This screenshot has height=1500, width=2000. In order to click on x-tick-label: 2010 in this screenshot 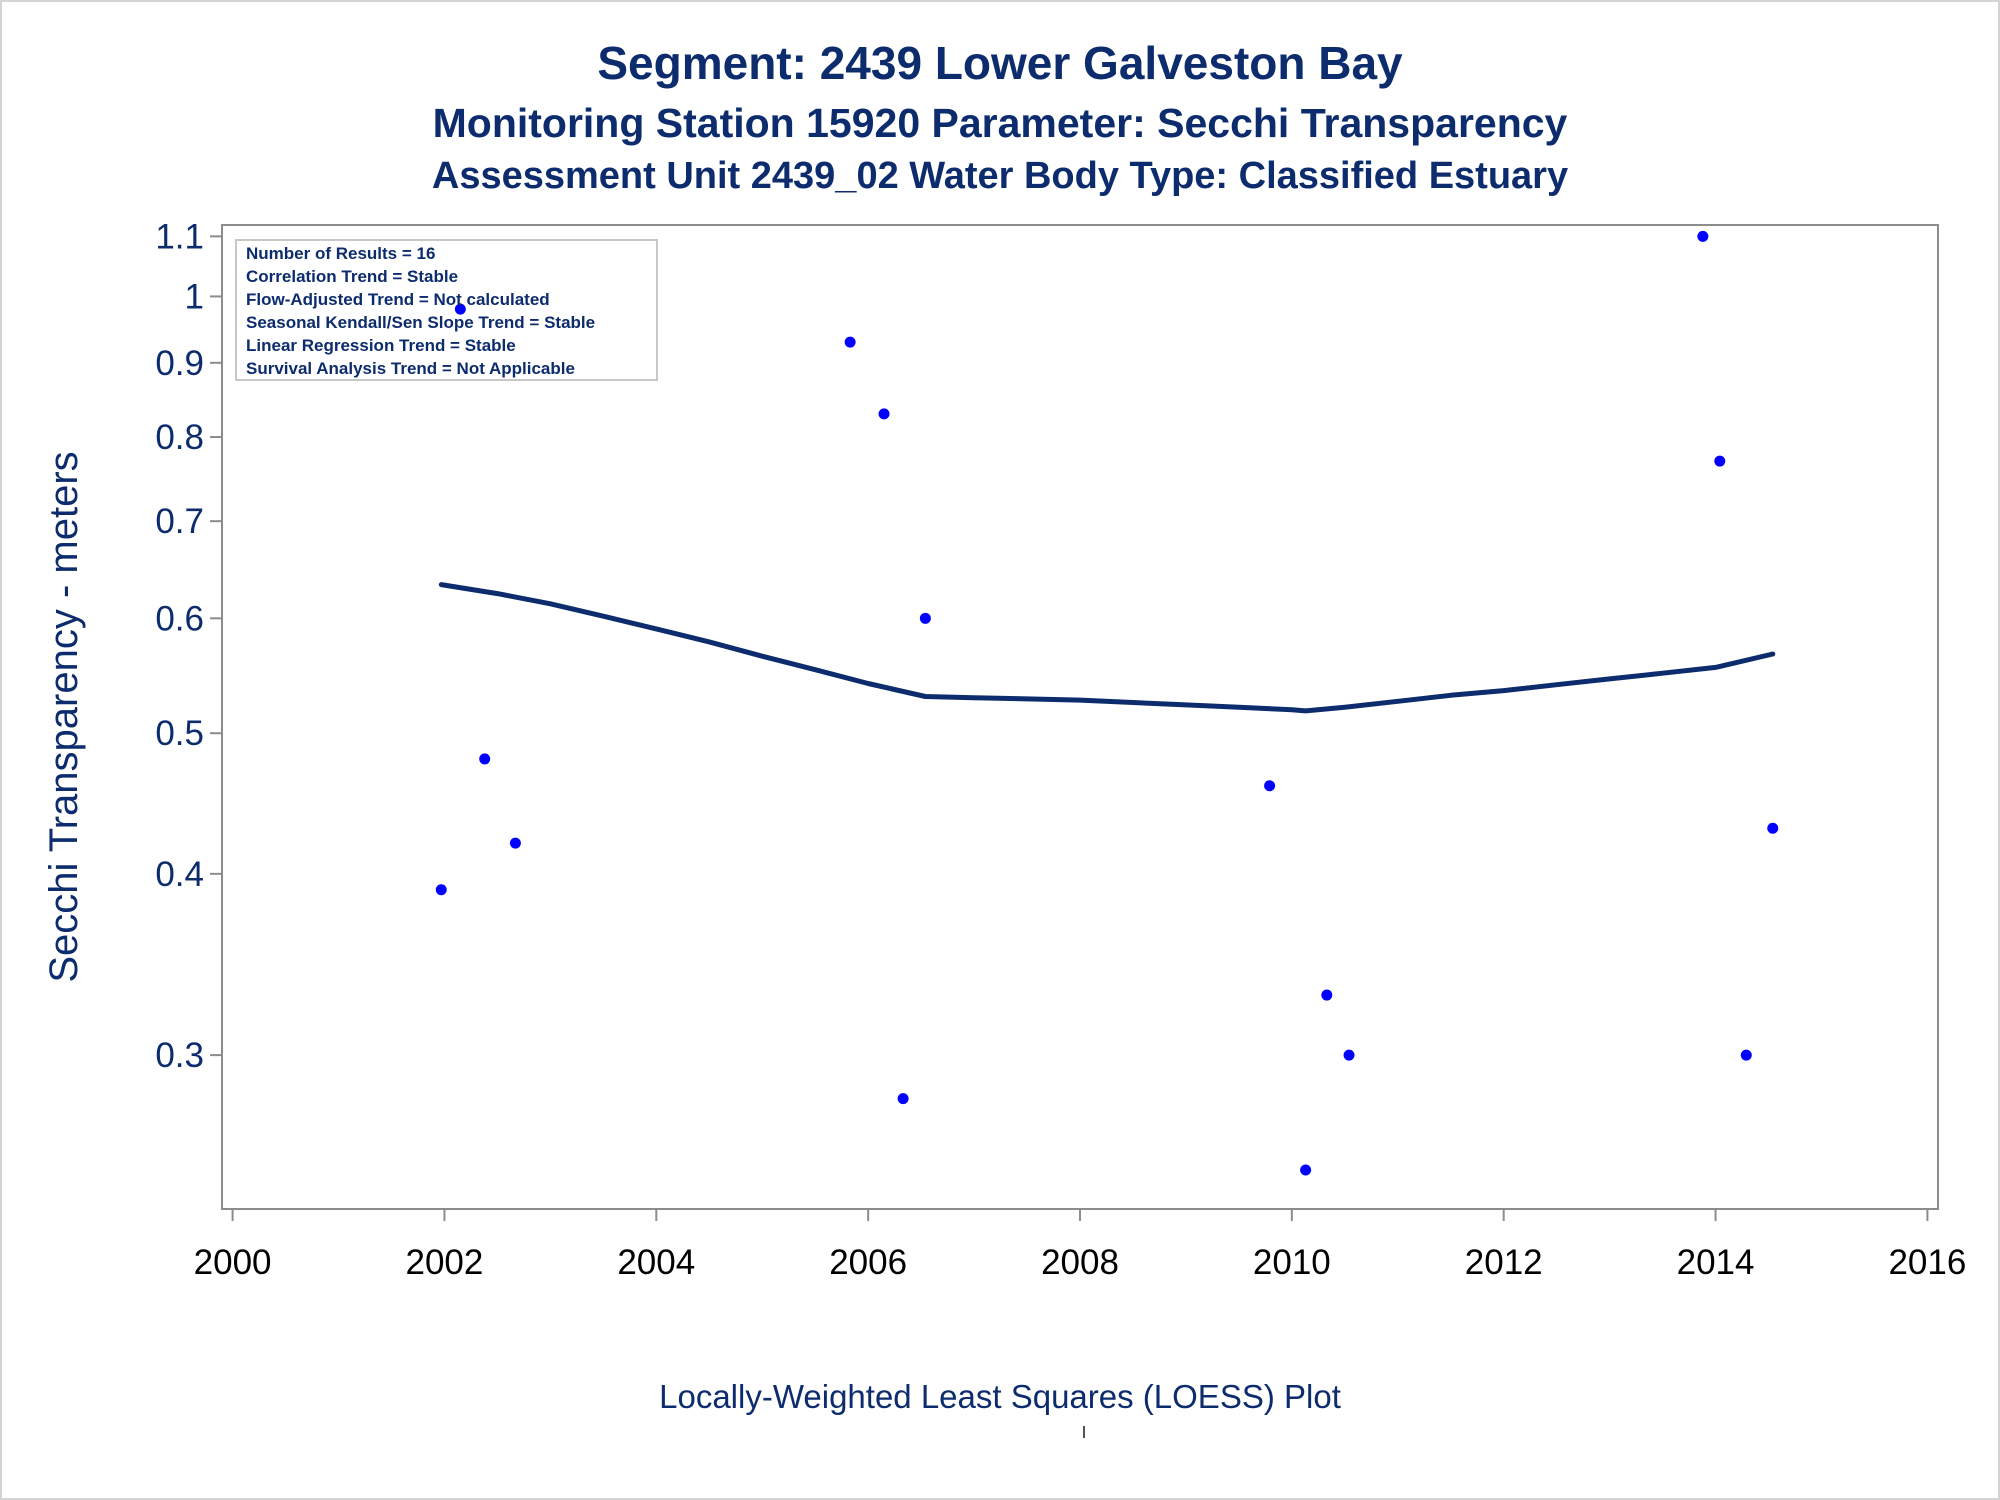, I will do `click(1292, 1262)`.